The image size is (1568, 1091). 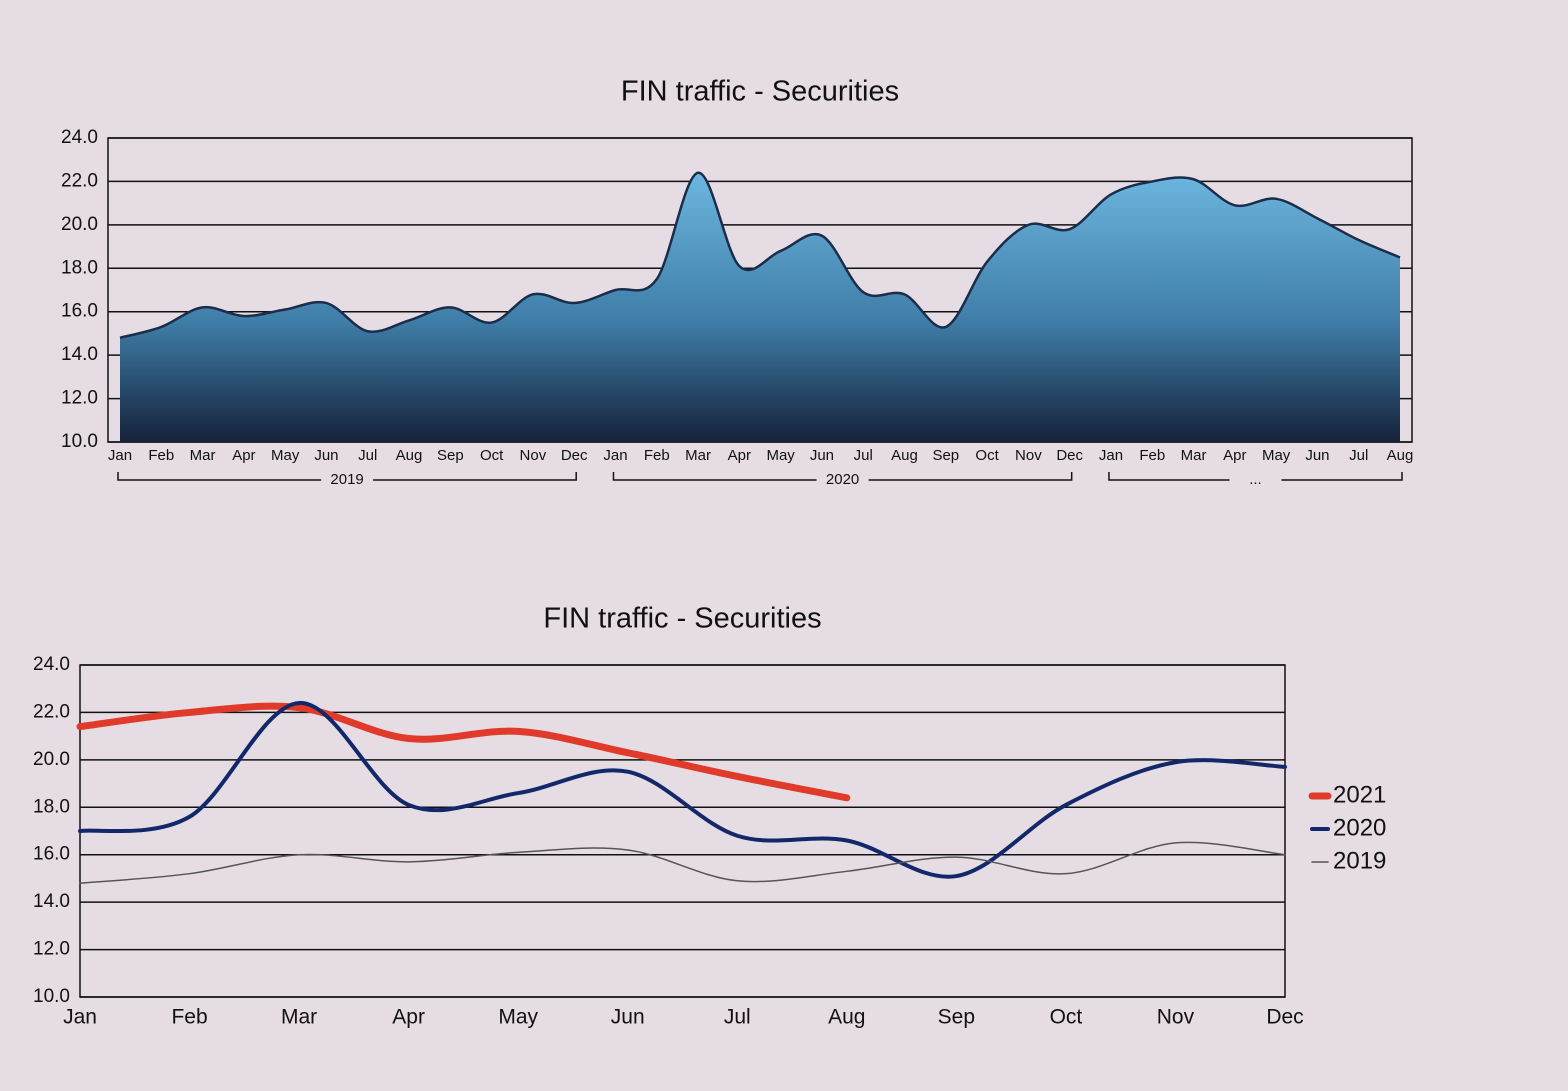 I want to click on legend-label: 2019, so click(x=1359, y=860).